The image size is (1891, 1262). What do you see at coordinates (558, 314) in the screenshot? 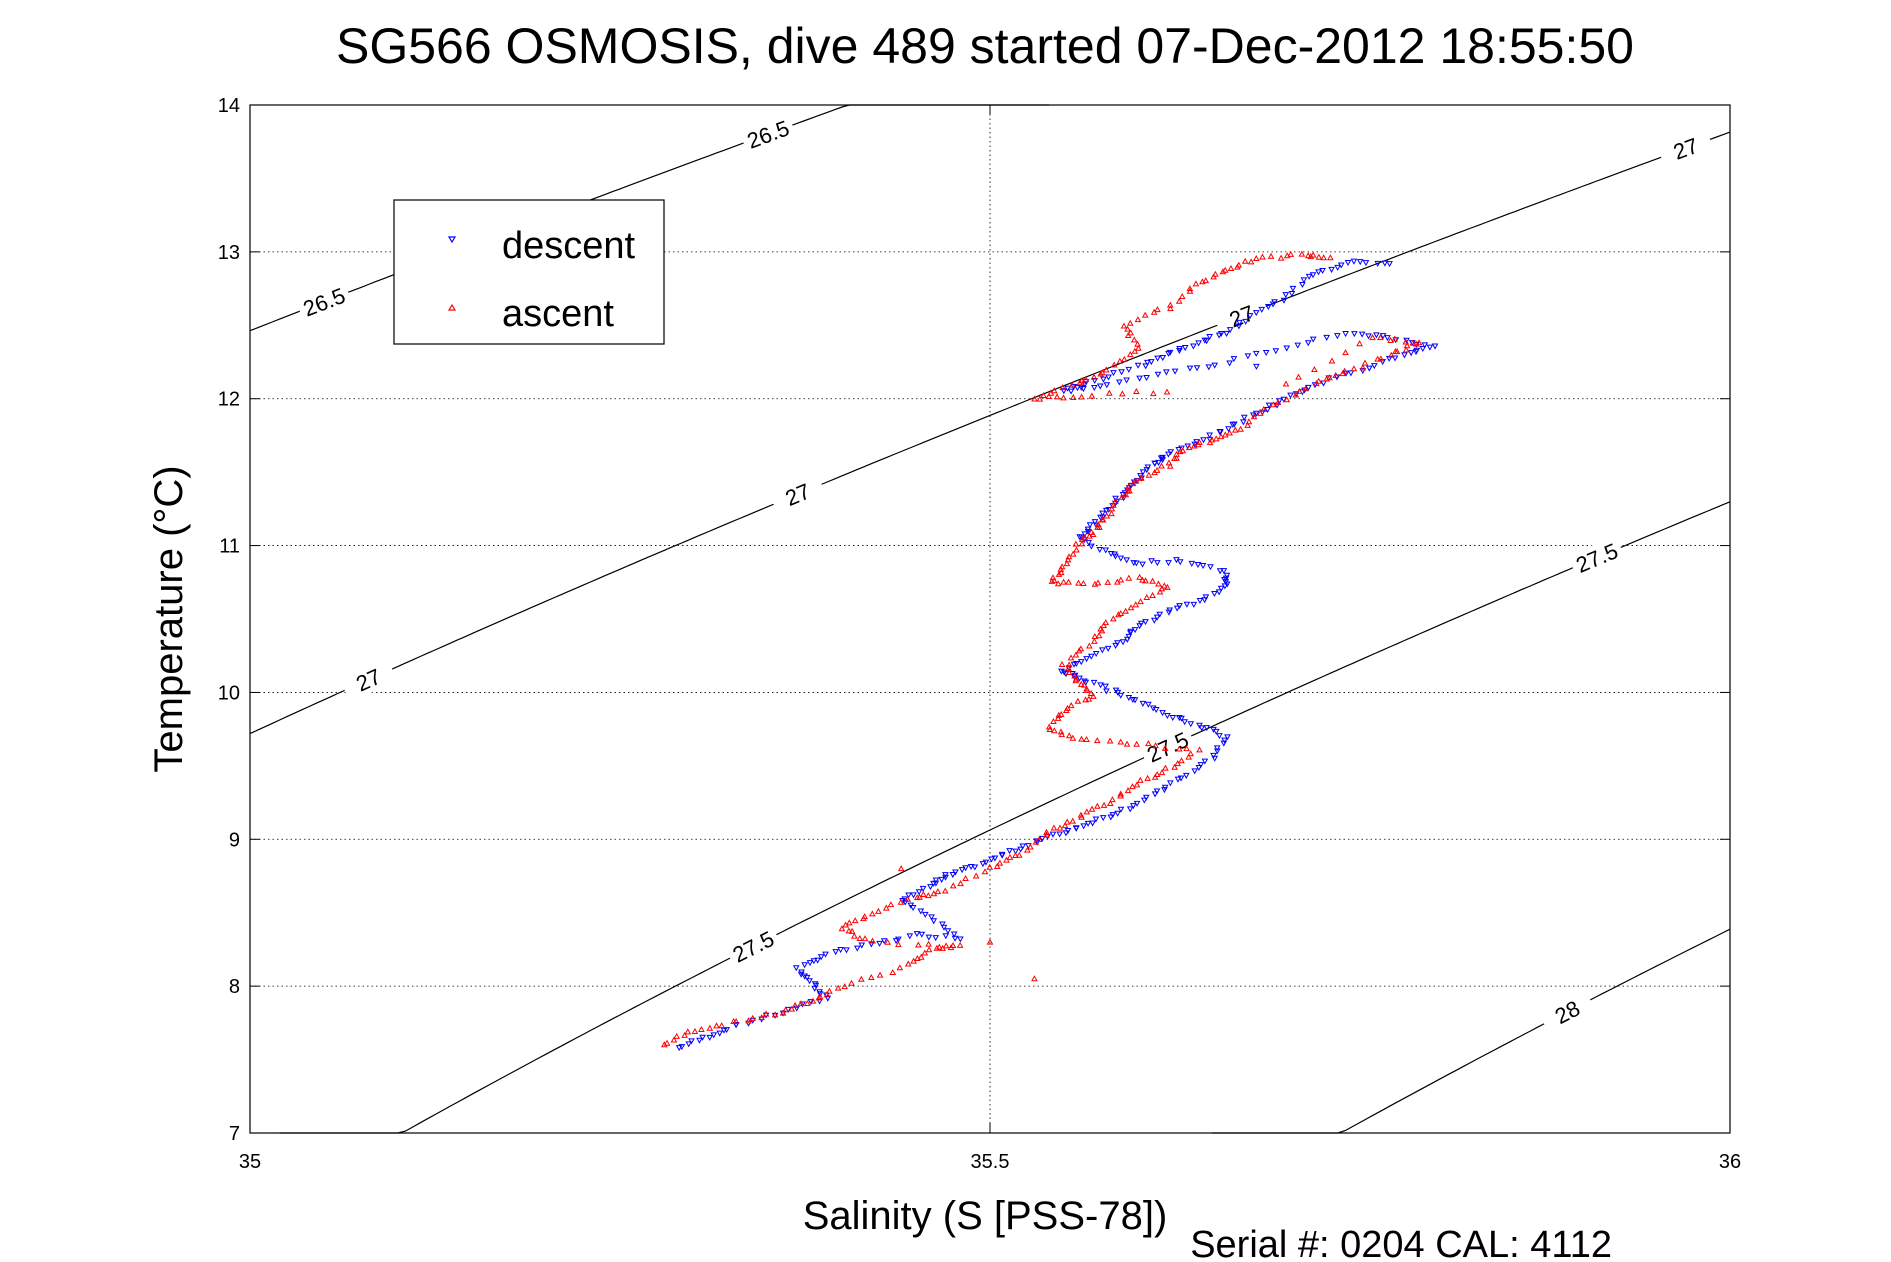
I see `legend-ascent-label: ascent` at bounding box center [558, 314].